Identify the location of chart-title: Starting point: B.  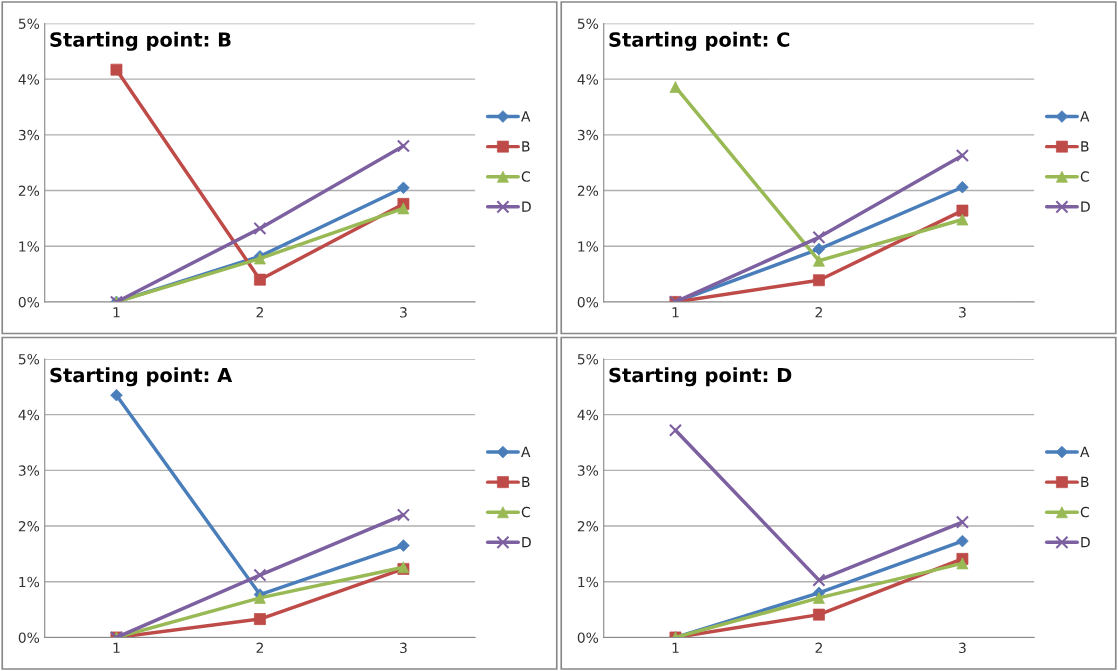
(140, 41).